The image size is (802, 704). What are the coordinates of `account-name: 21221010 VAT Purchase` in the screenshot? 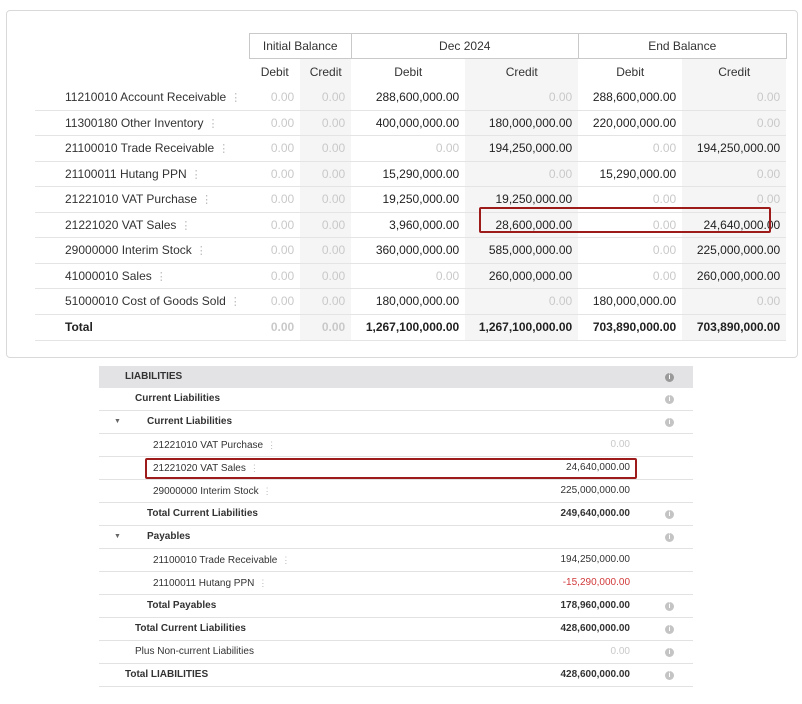 It's located at (131, 199).